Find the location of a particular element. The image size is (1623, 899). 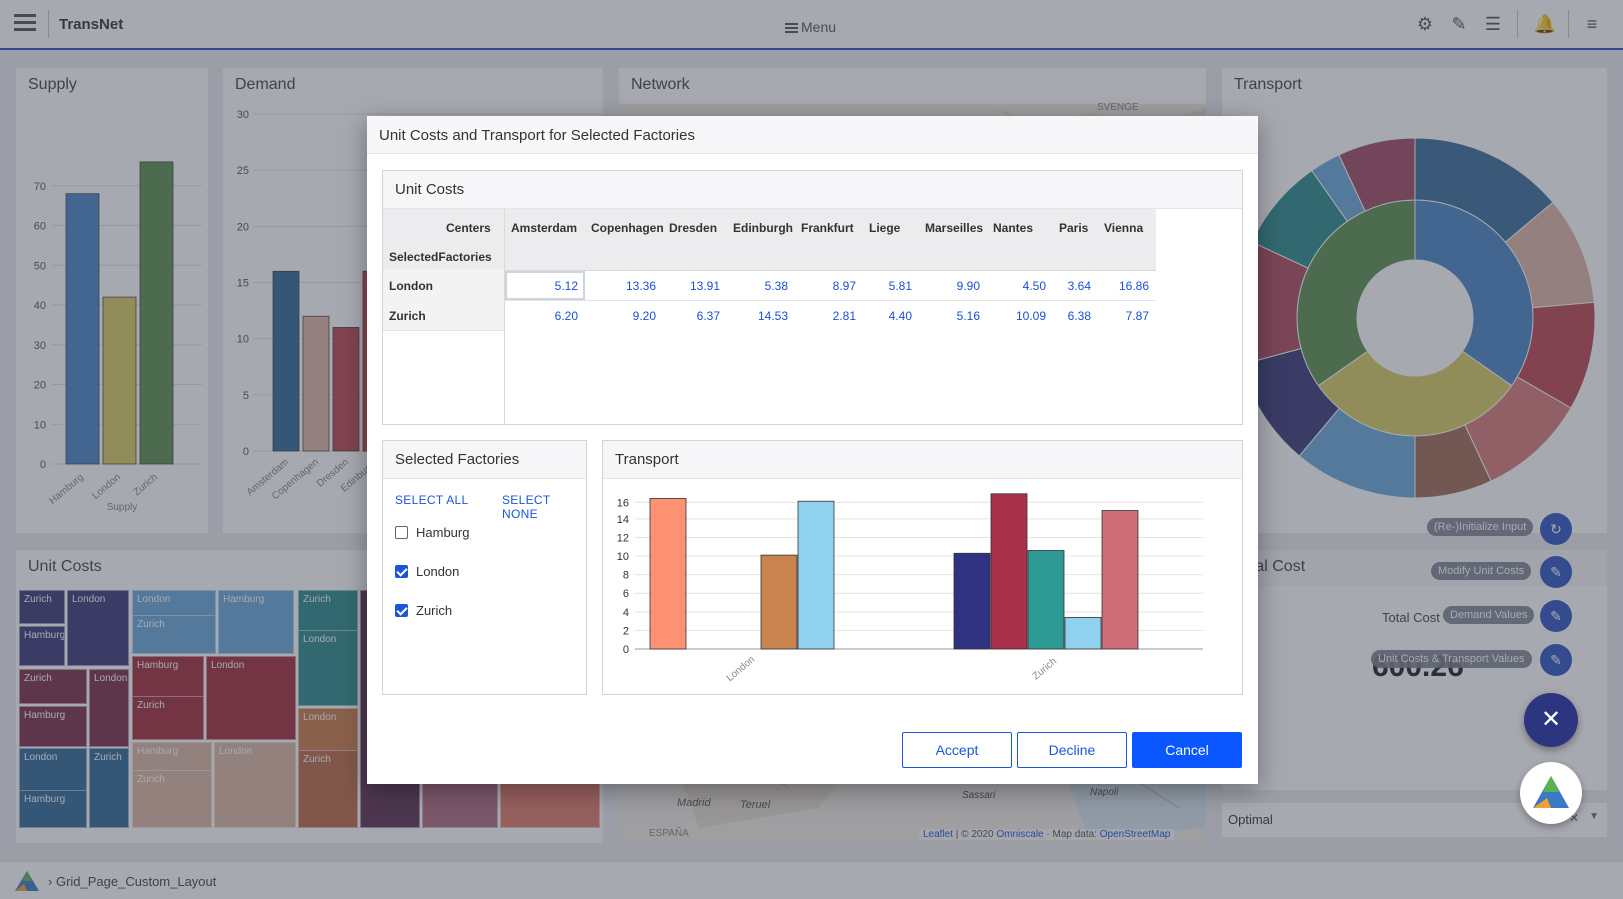

cost-cell: 5.81 is located at coordinates (900, 286).